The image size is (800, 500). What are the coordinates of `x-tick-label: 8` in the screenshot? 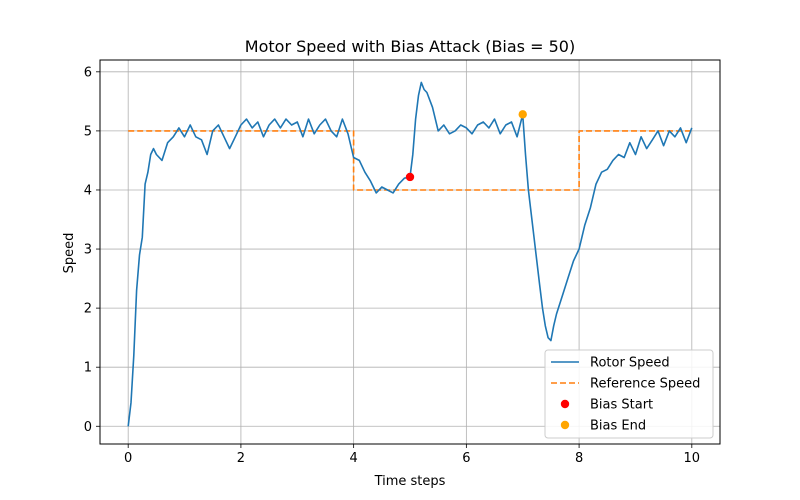 It's located at (579, 458).